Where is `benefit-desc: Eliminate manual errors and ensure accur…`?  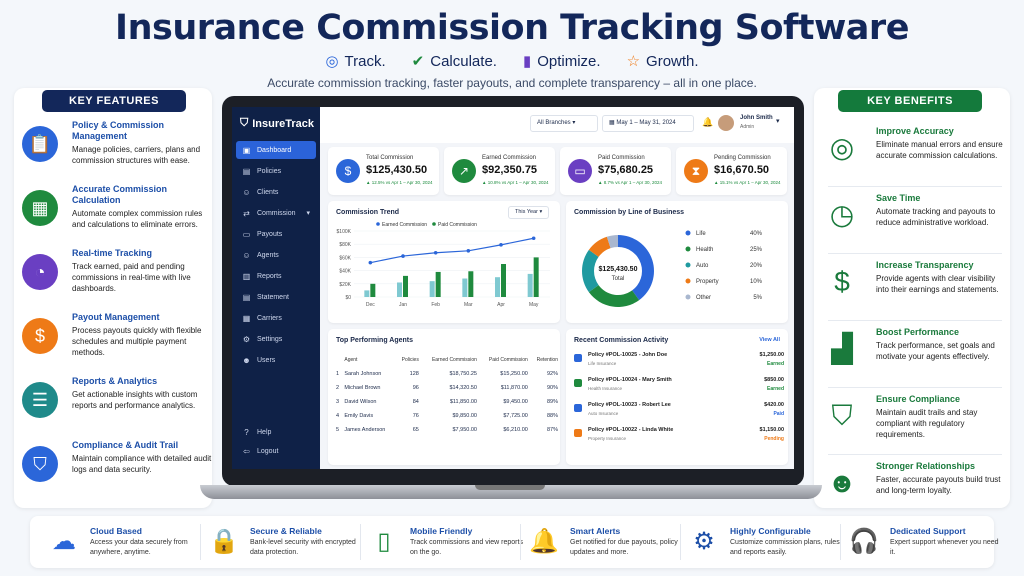
benefit-desc: Eliminate manual errors and ensure accur… is located at coordinates (939, 150).